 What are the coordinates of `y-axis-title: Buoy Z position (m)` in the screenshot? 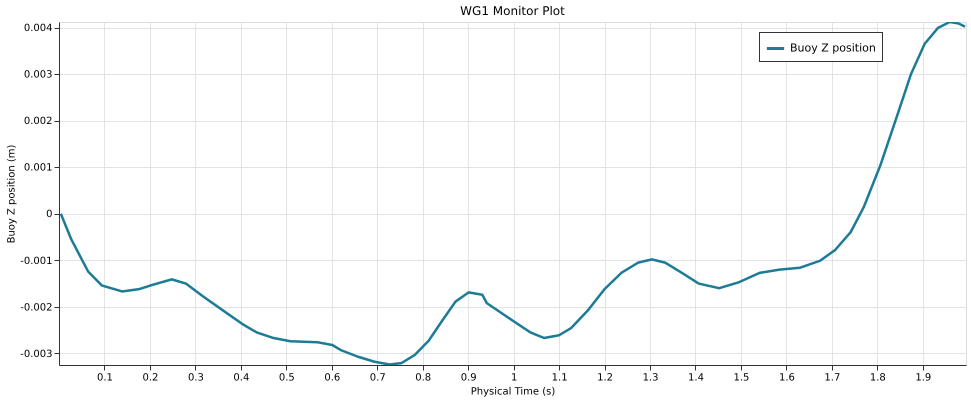 It's located at (12, 194).